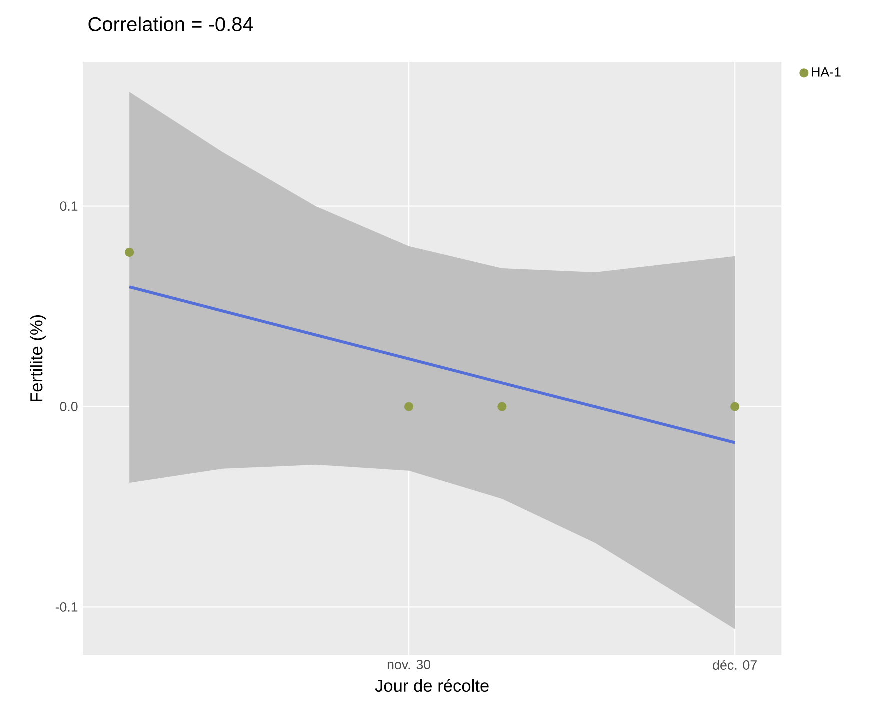  I want to click on y-tick-label: 0.1, so click(69, 206).